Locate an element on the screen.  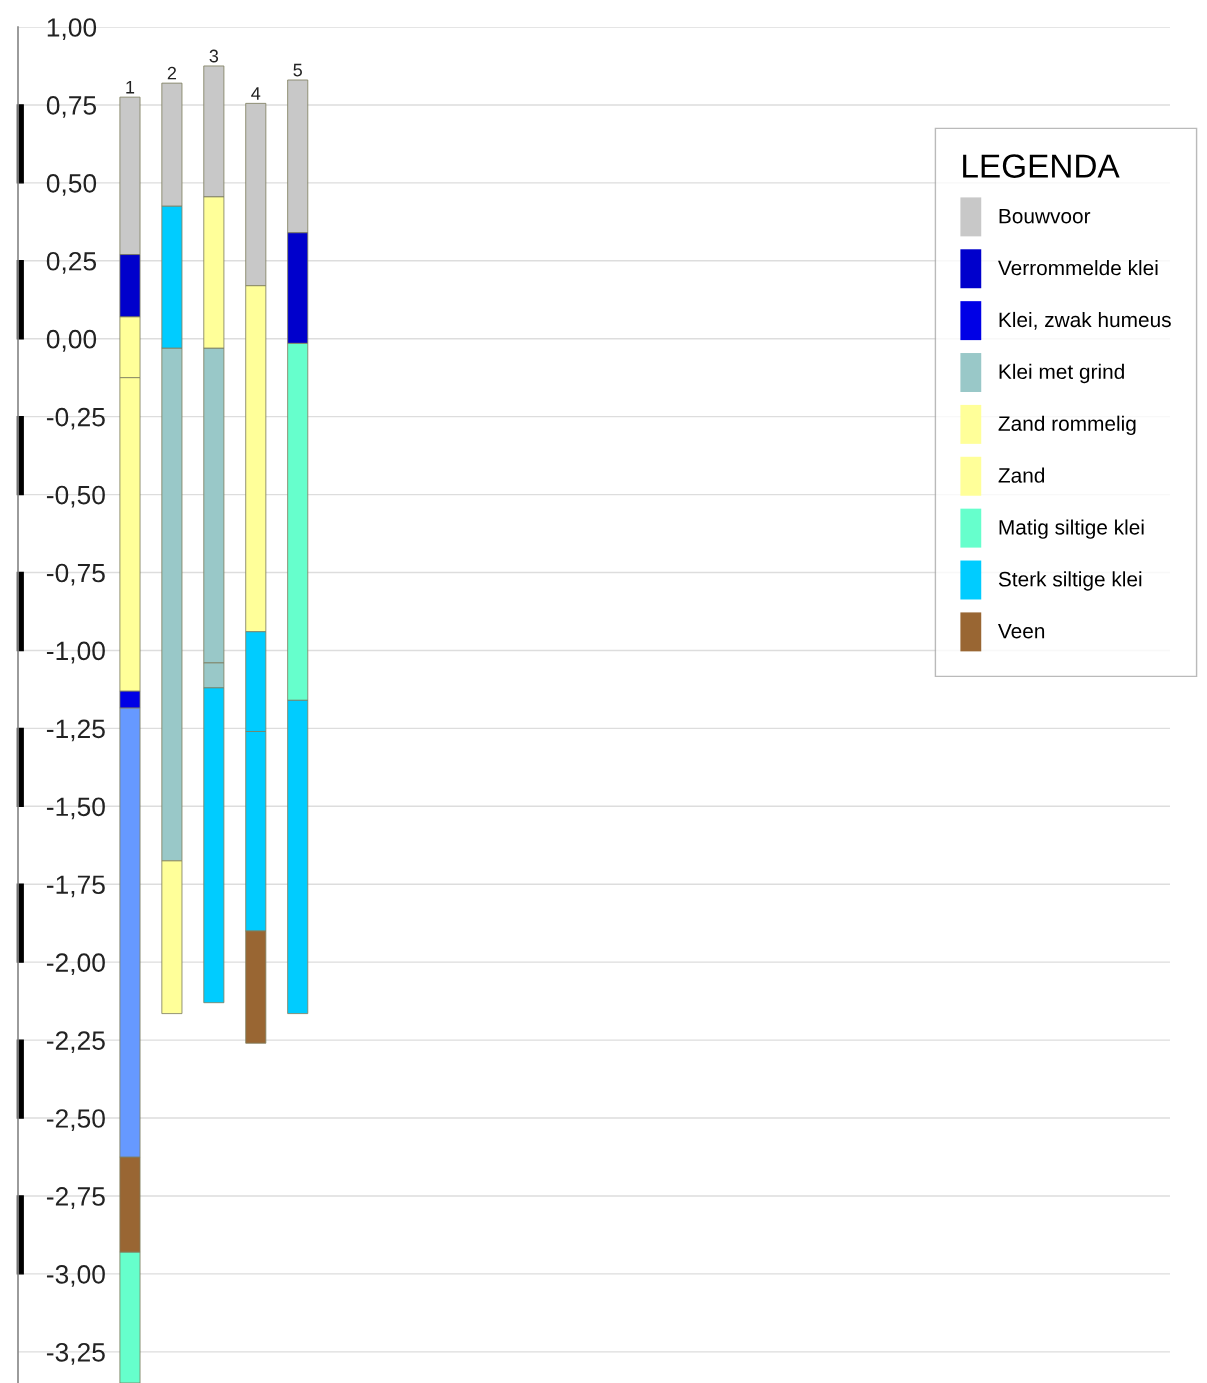
legend-label: Verrommelde klei is located at coordinates (1078, 268).